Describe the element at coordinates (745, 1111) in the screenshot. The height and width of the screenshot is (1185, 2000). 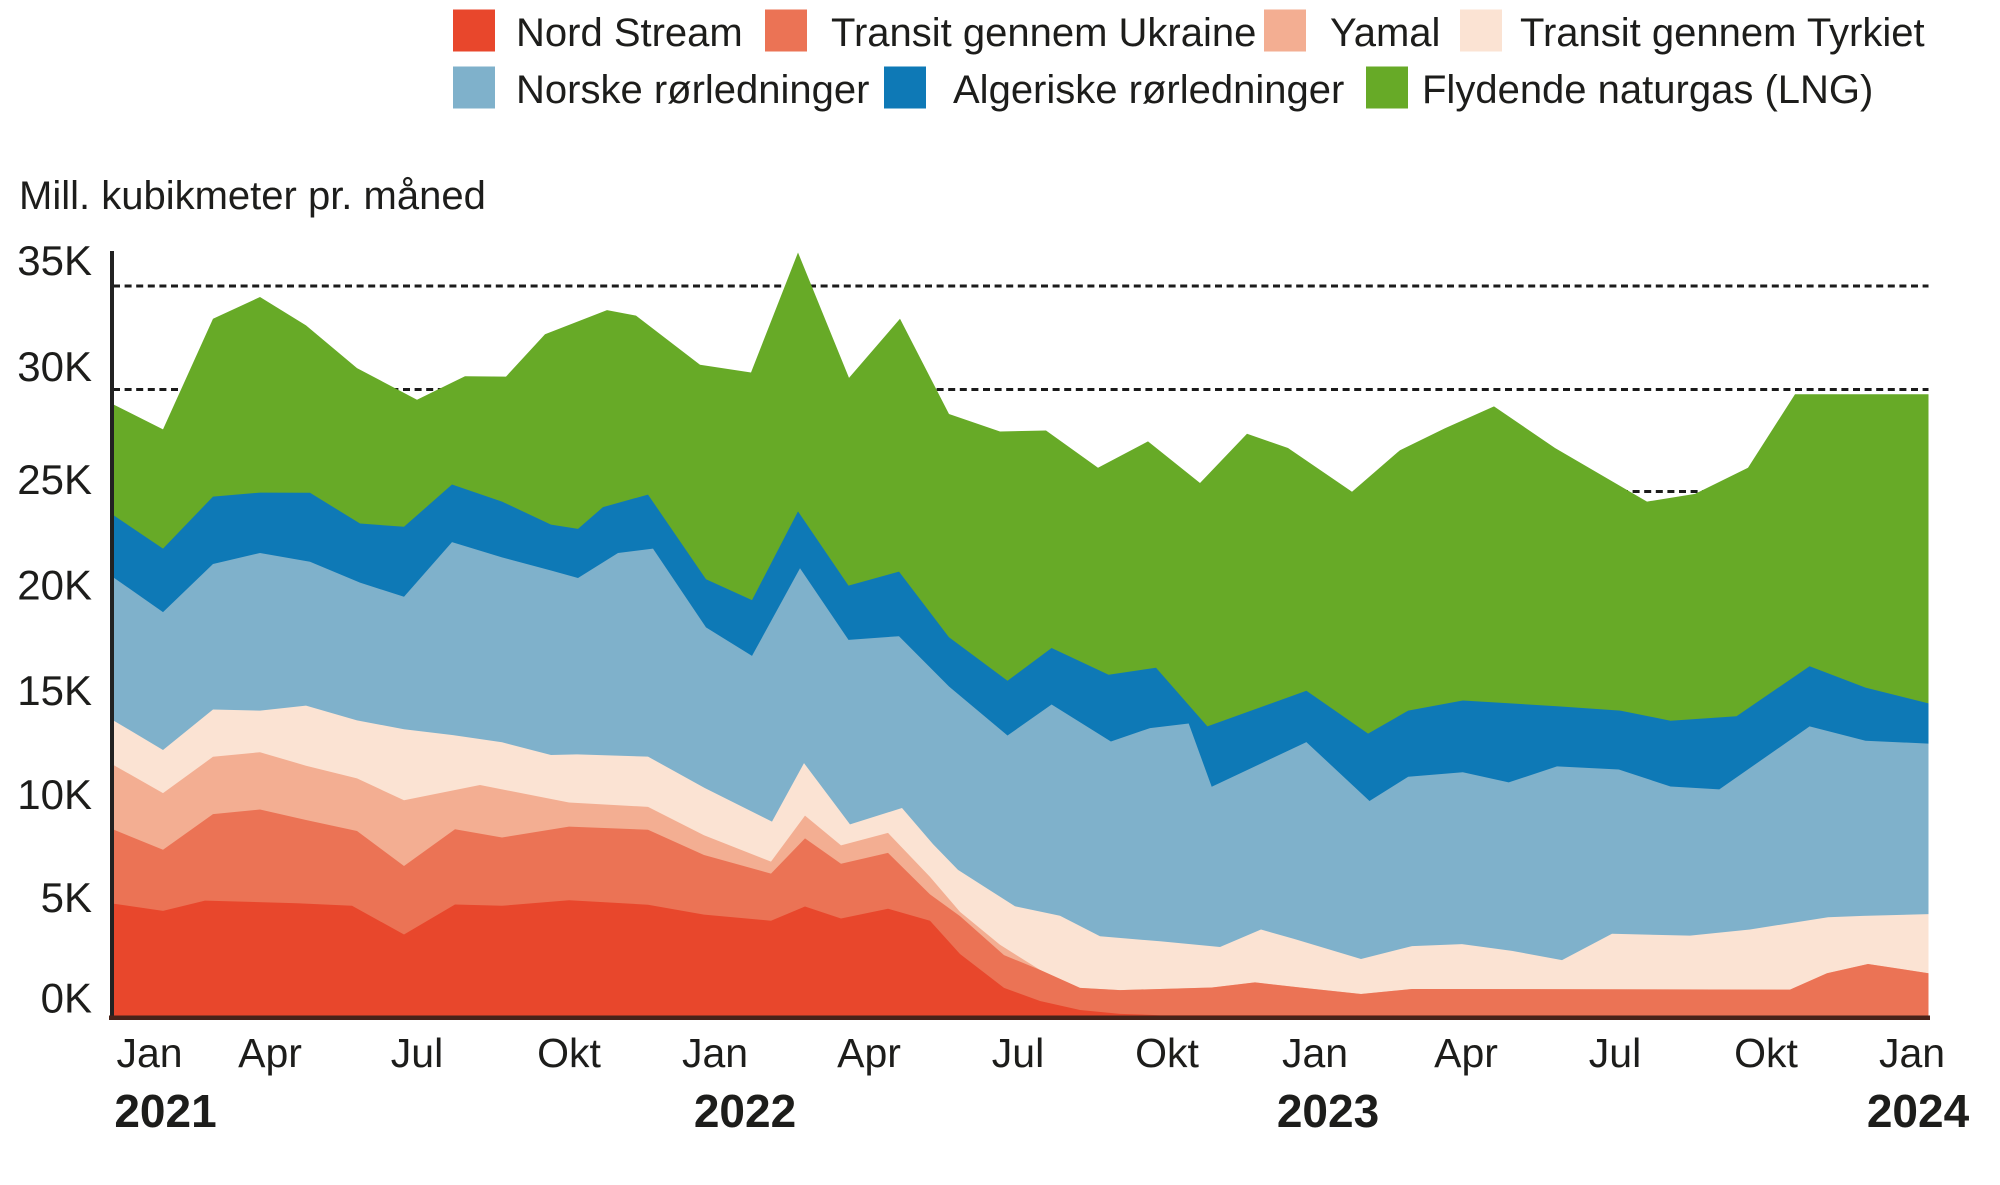
I see `svg-text: 2022` at that location.